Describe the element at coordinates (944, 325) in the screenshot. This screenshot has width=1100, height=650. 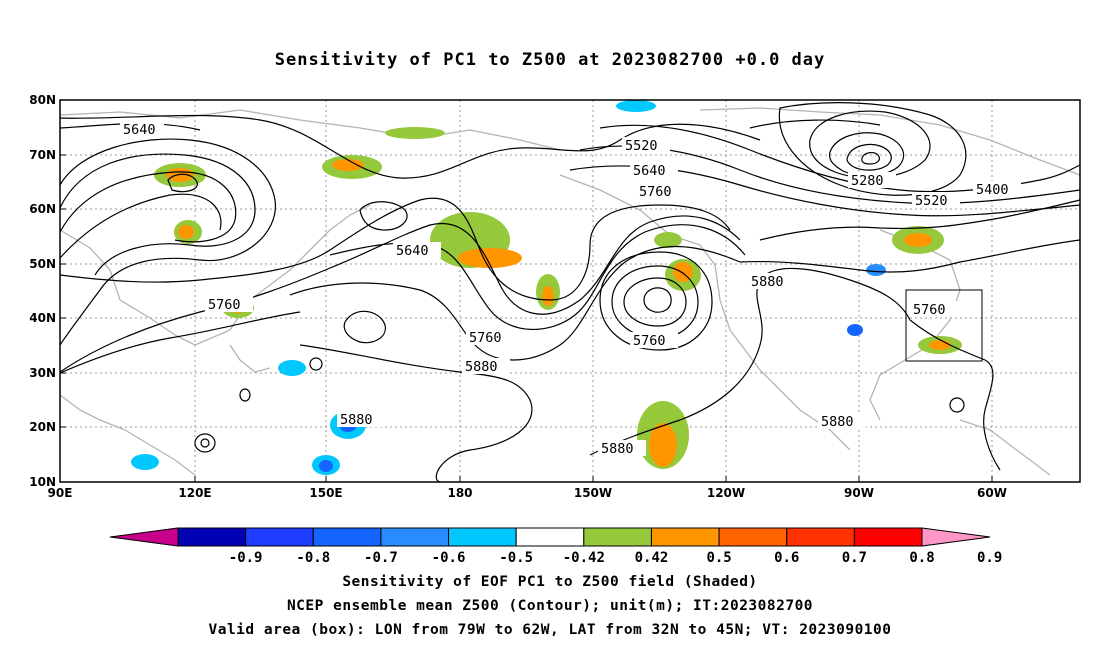
I see `valid-area-box` at that location.